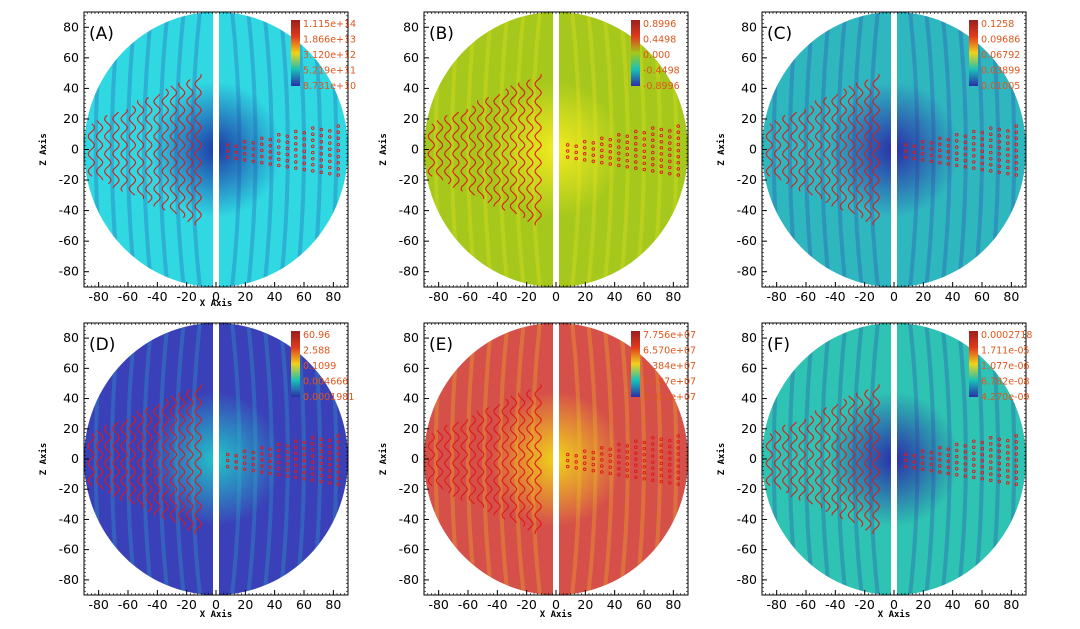 The image size is (1080, 629). What do you see at coordinates (673, 296) in the screenshot?
I see `x-tick-label: 80` at bounding box center [673, 296].